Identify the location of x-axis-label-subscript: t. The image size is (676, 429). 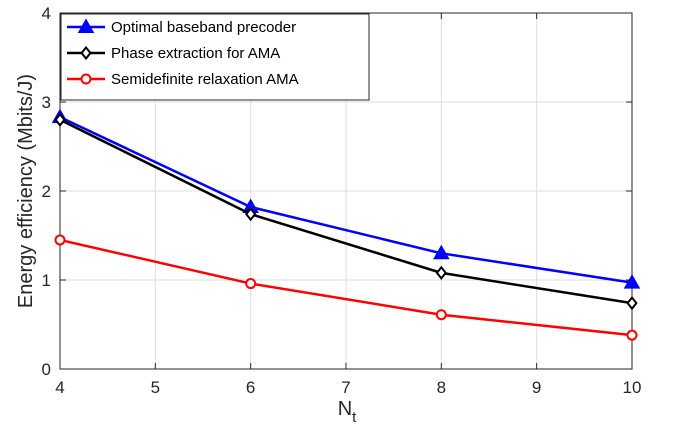
(354, 417).